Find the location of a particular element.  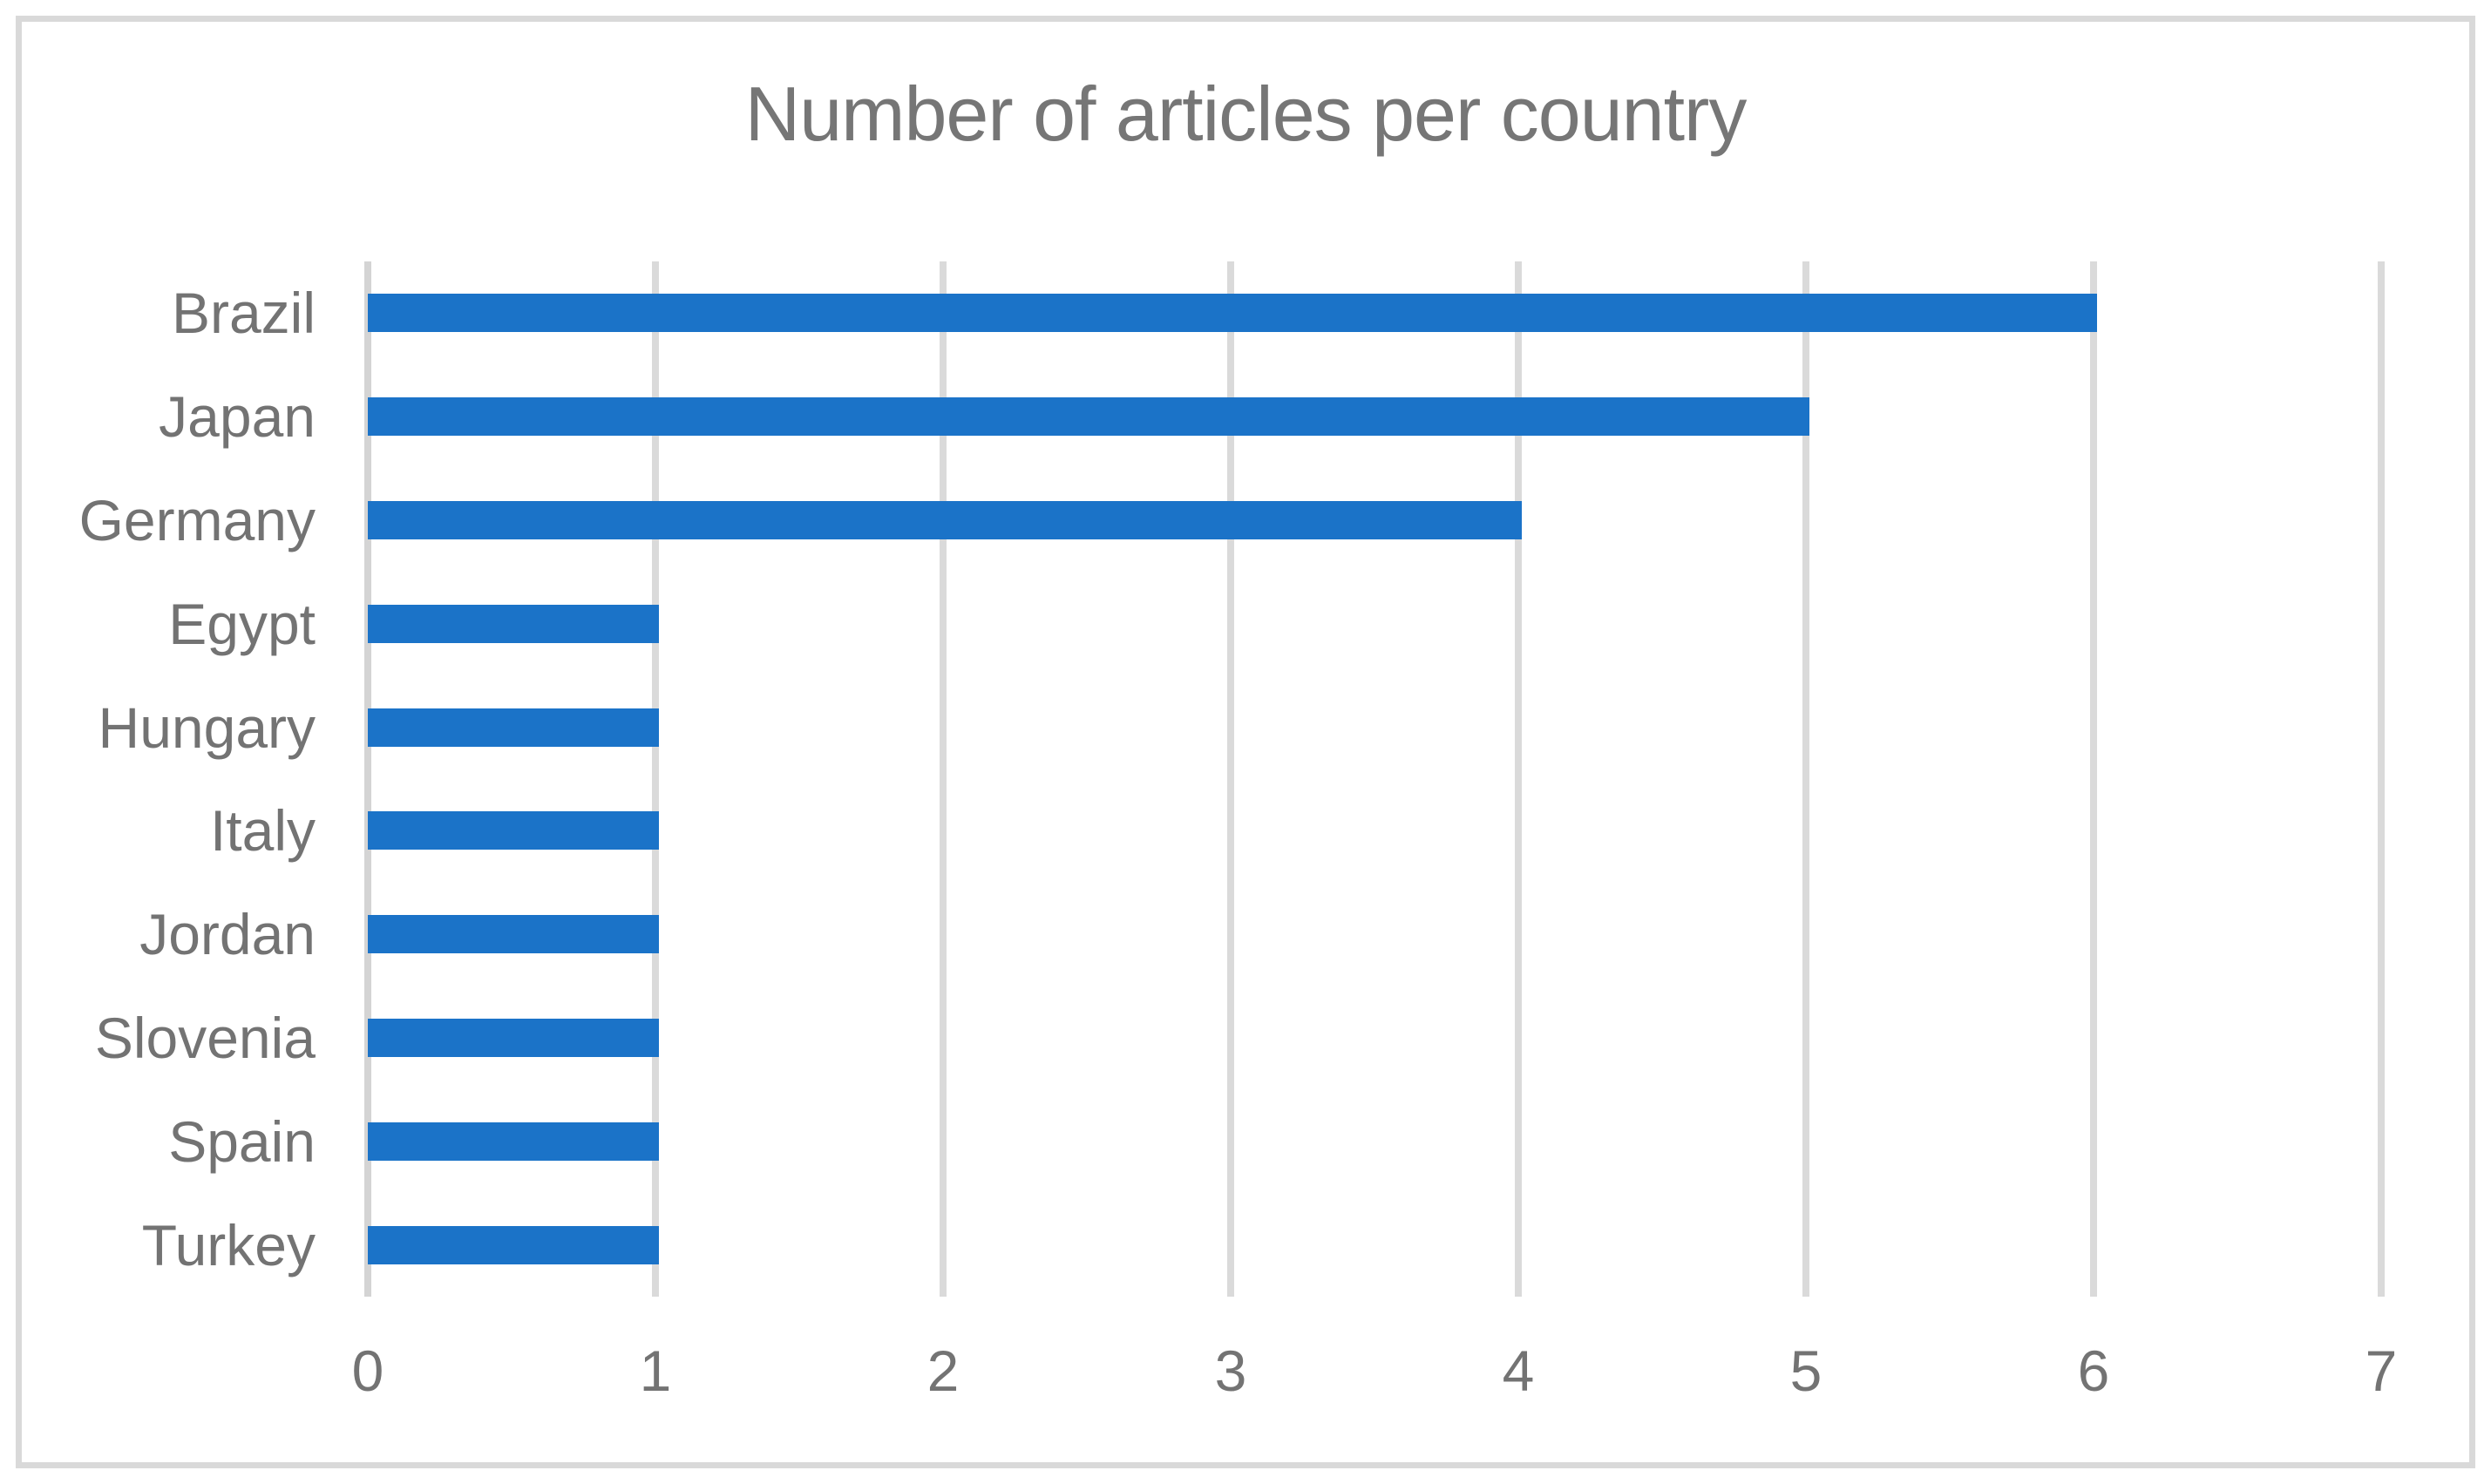

bar-italy is located at coordinates (513, 830).